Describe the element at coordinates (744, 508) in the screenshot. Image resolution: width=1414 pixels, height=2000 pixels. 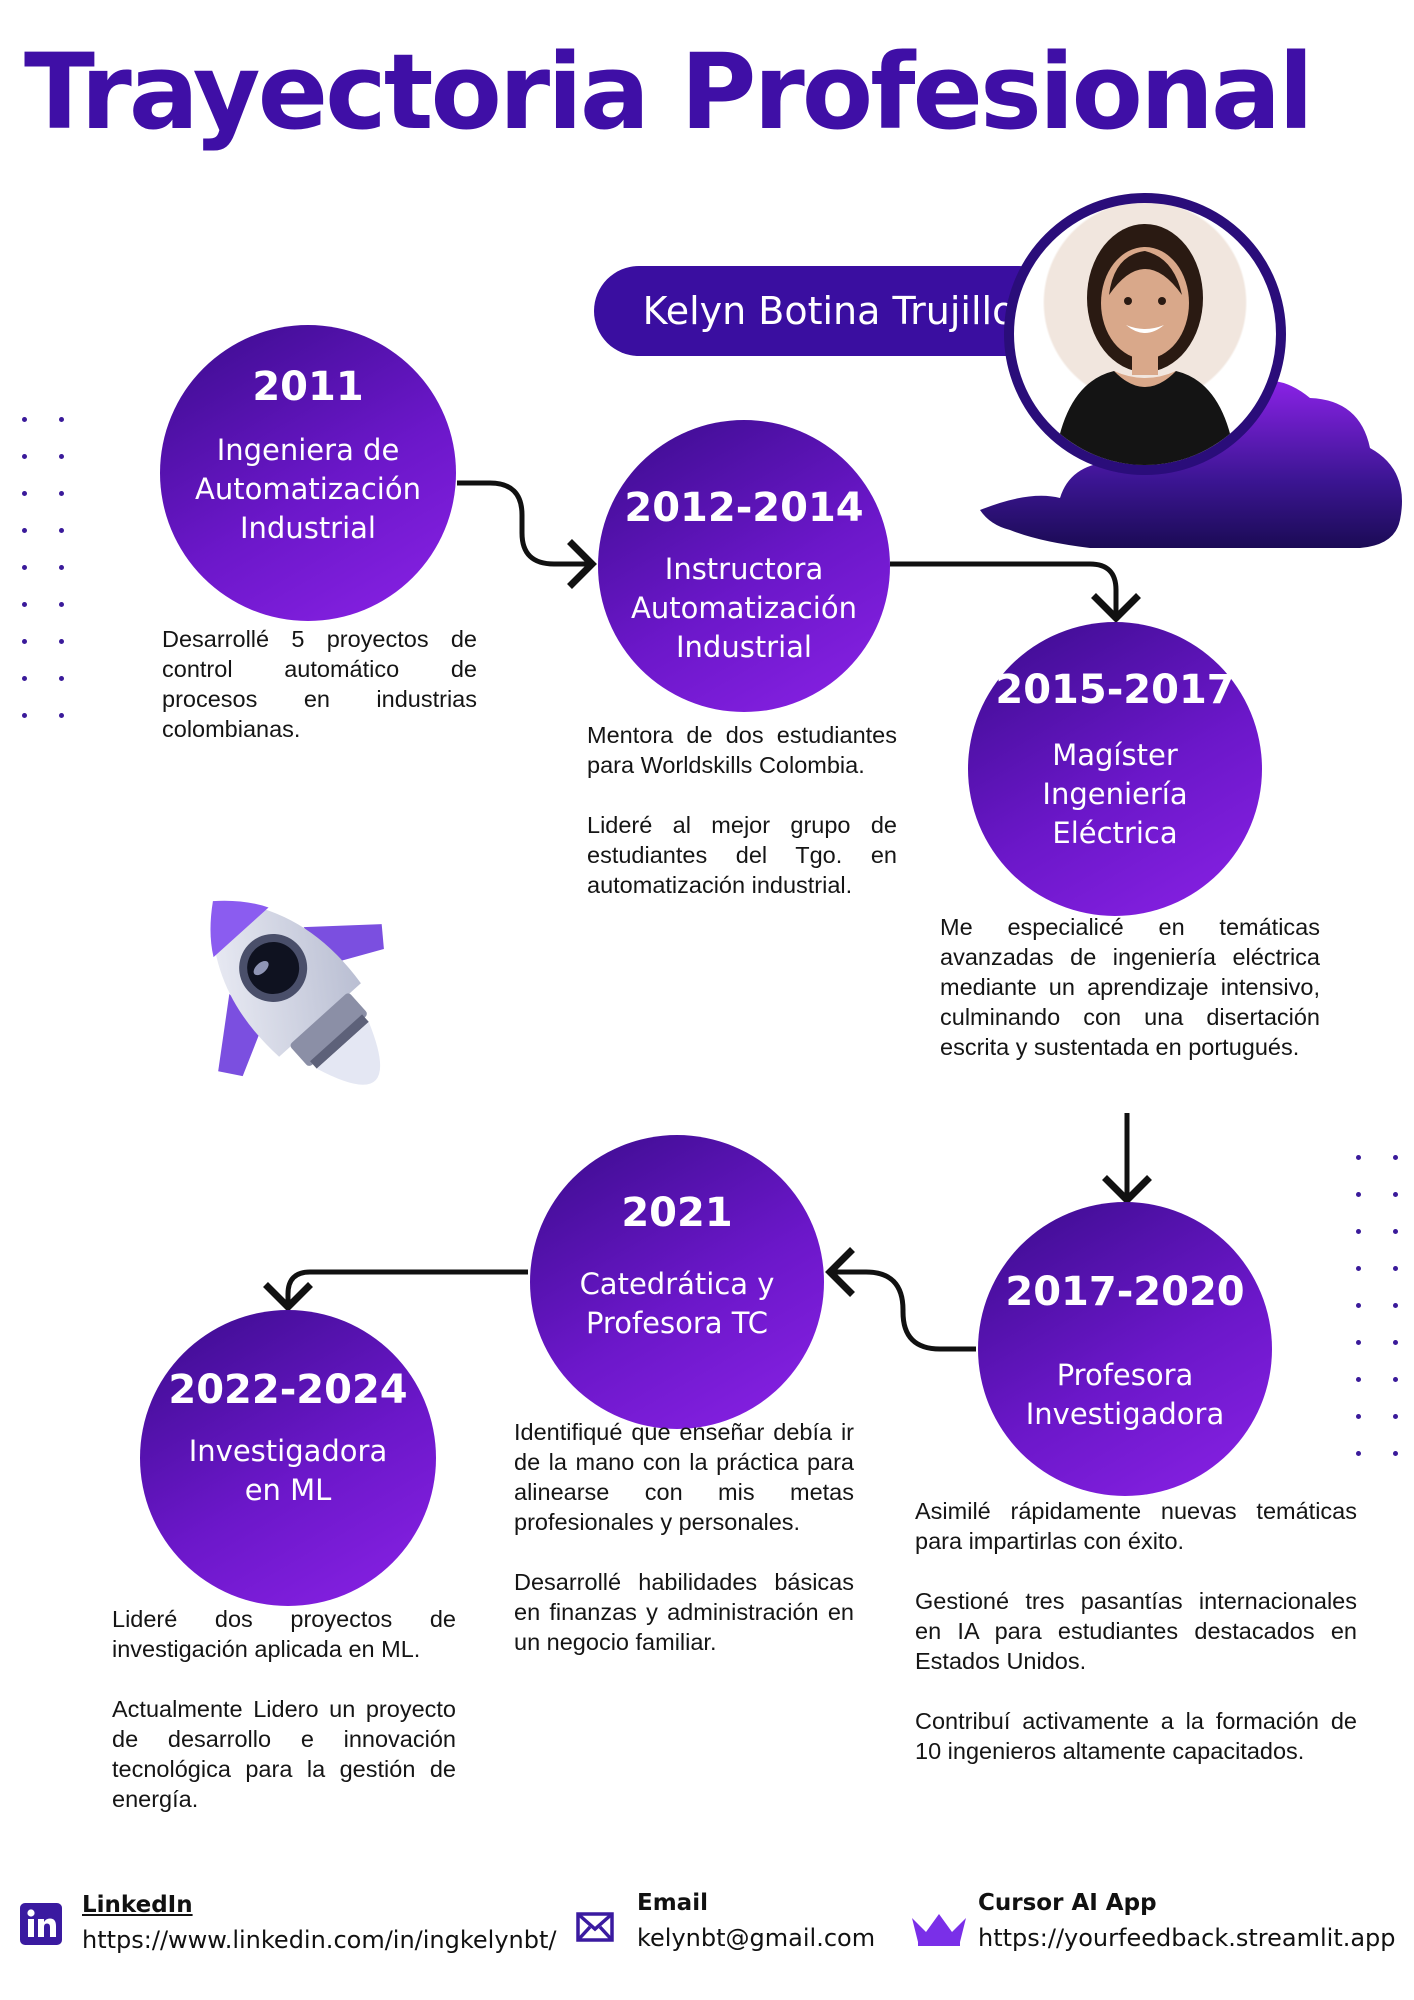
I see `timeline-year: 2012-2014` at that location.